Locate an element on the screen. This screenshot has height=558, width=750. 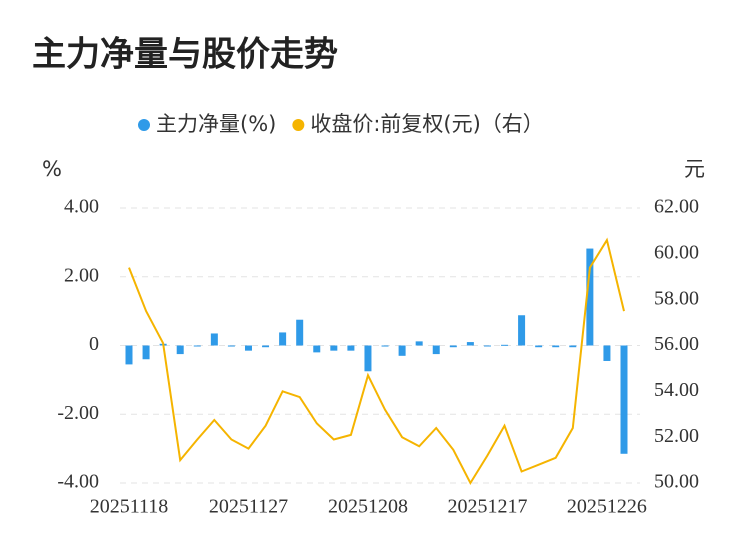
y-axis-label: % is located at coordinates (52, 169).